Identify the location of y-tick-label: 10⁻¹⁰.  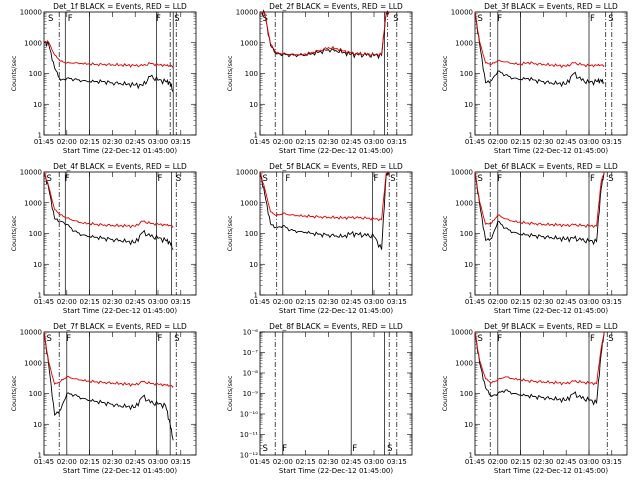
(249, 415).